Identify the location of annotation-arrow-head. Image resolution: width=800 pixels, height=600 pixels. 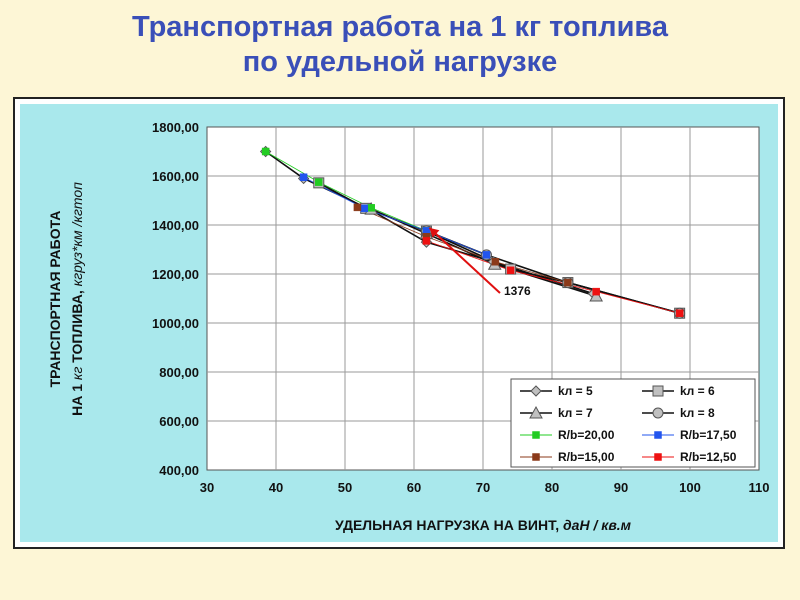
(434, 232).